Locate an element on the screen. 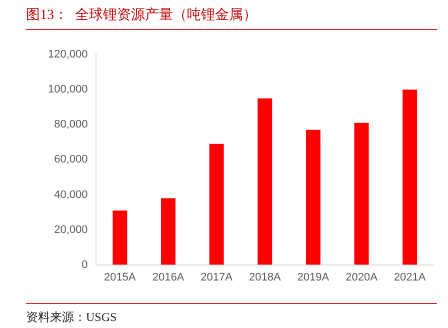  text: 资料来源：USGS is located at coordinates (71, 317).